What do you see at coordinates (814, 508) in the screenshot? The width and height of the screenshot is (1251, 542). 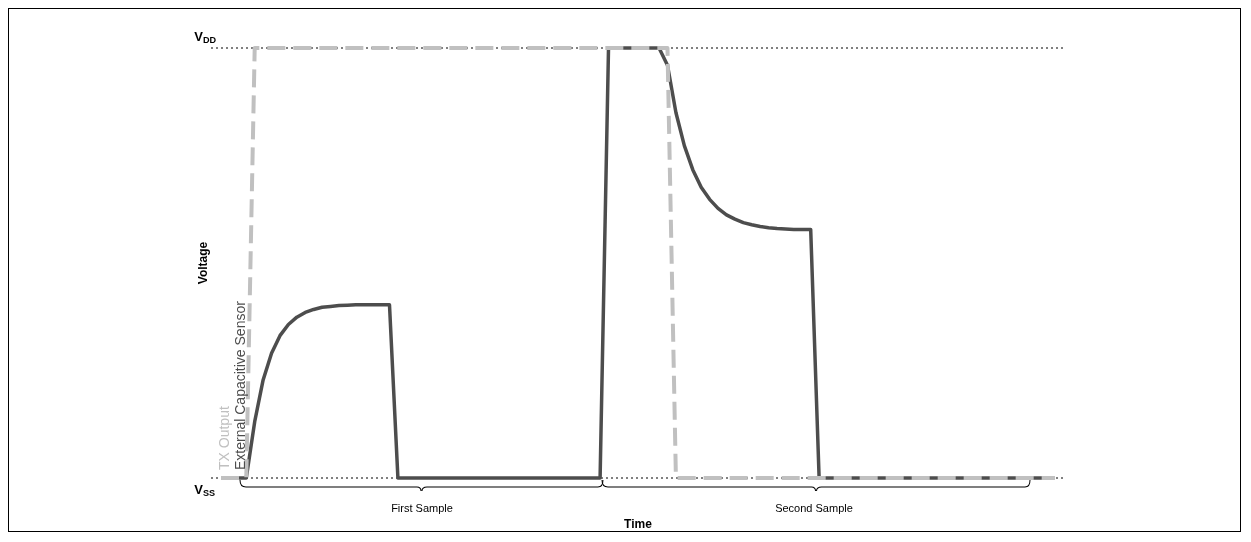 I see `text: Second Sample` at bounding box center [814, 508].